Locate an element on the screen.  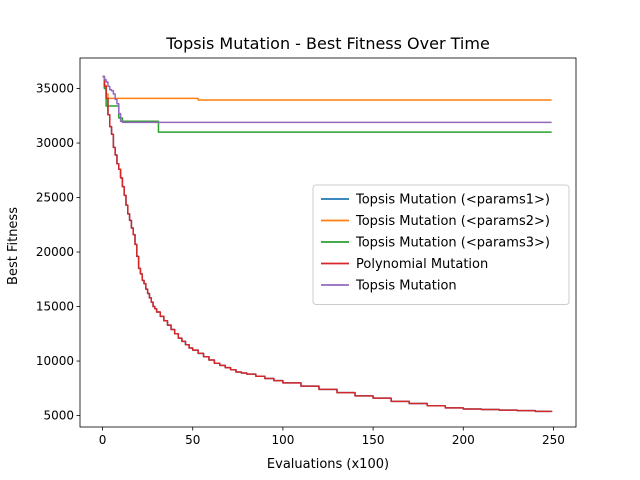
y-tick-label: 35000 is located at coordinates (55, 89).